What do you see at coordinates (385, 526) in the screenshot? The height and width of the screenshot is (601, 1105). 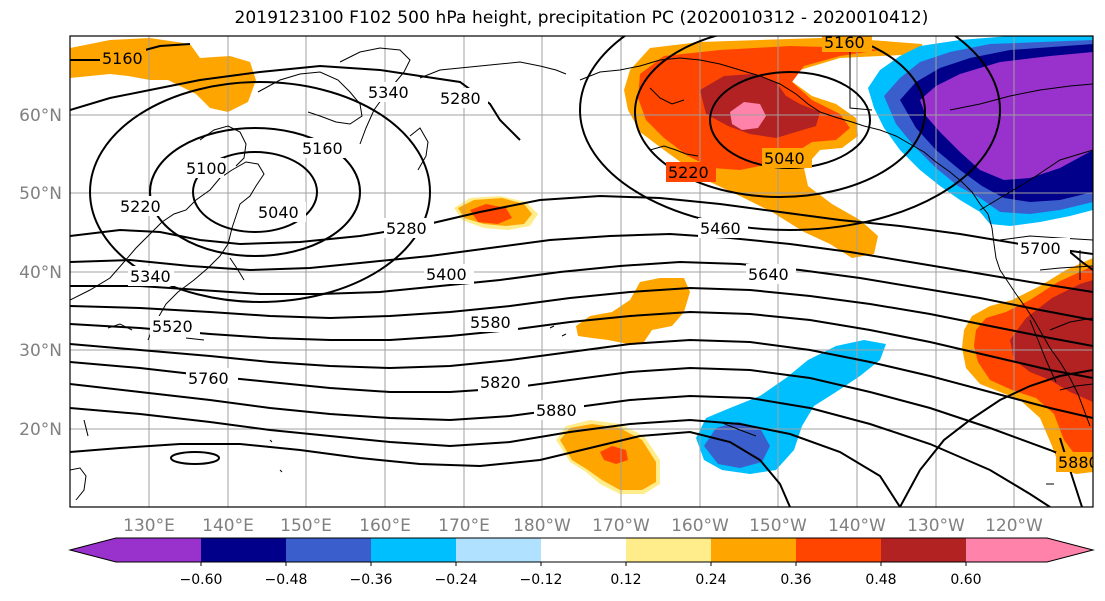 I see `lon-label: 160°E` at bounding box center [385, 526].